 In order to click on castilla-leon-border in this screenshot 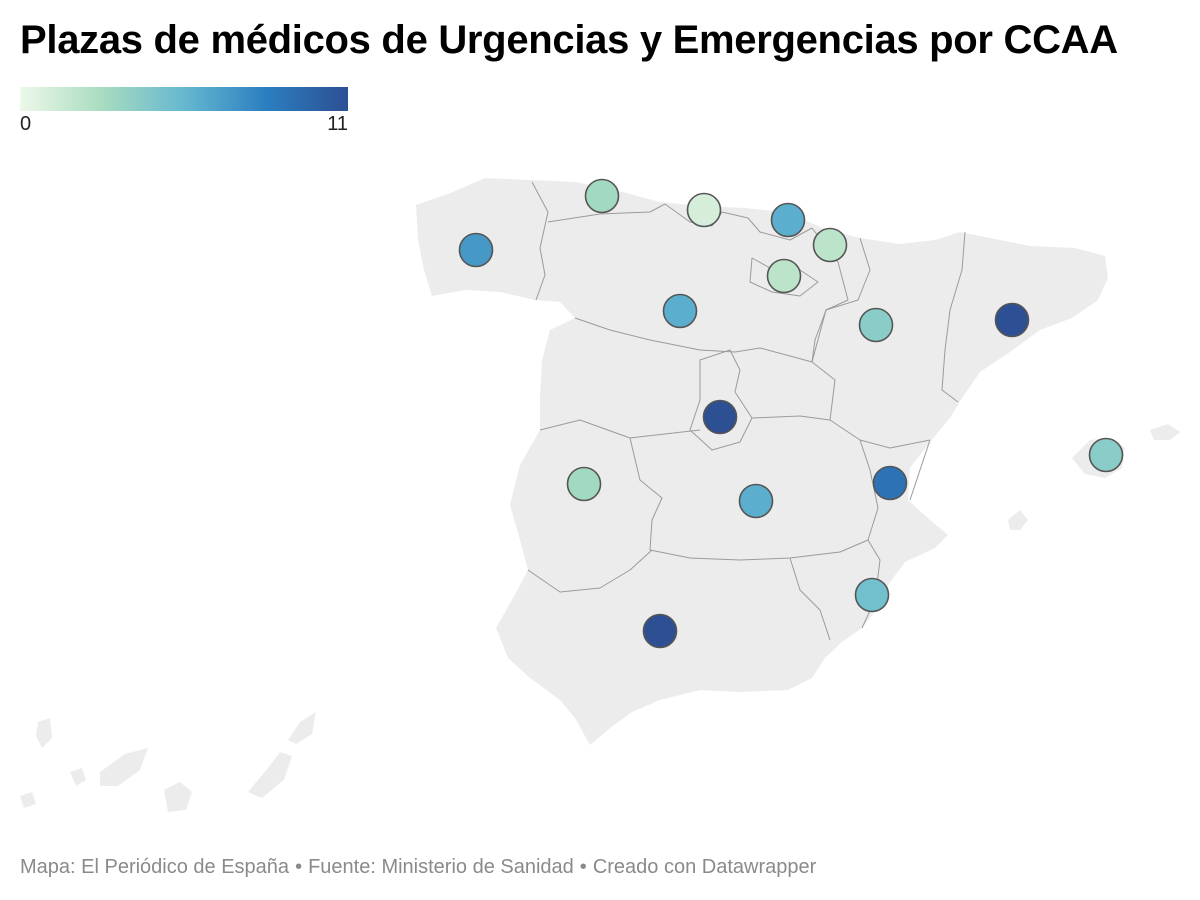, I will do `click(700, 336)`.